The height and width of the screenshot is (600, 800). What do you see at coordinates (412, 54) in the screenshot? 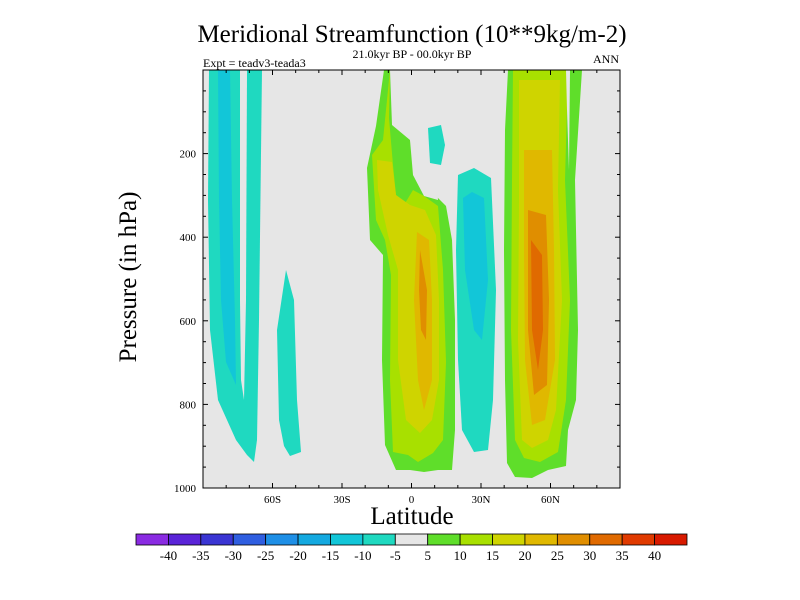
I see `chart-subtitle: 21.0kyr BP - 00.0kyr BP` at bounding box center [412, 54].